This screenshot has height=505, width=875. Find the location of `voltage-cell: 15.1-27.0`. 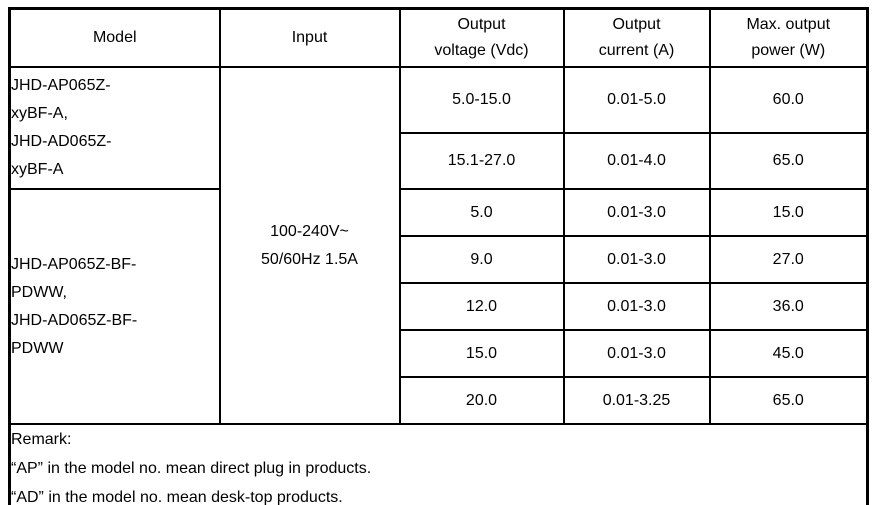

voltage-cell: 15.1-27.0 is located at coordinates (481, 161).